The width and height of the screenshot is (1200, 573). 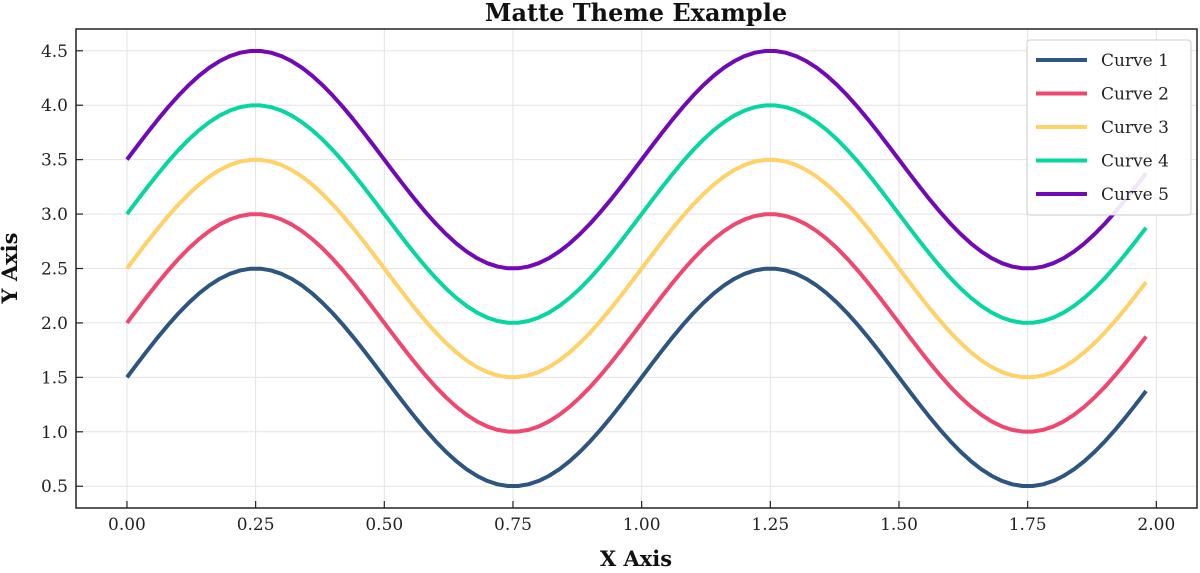 What do you see at coordinates (899, 525) in the screenshot?
I see `x-tick-label: 1.50` at bounding box center [899, 525].